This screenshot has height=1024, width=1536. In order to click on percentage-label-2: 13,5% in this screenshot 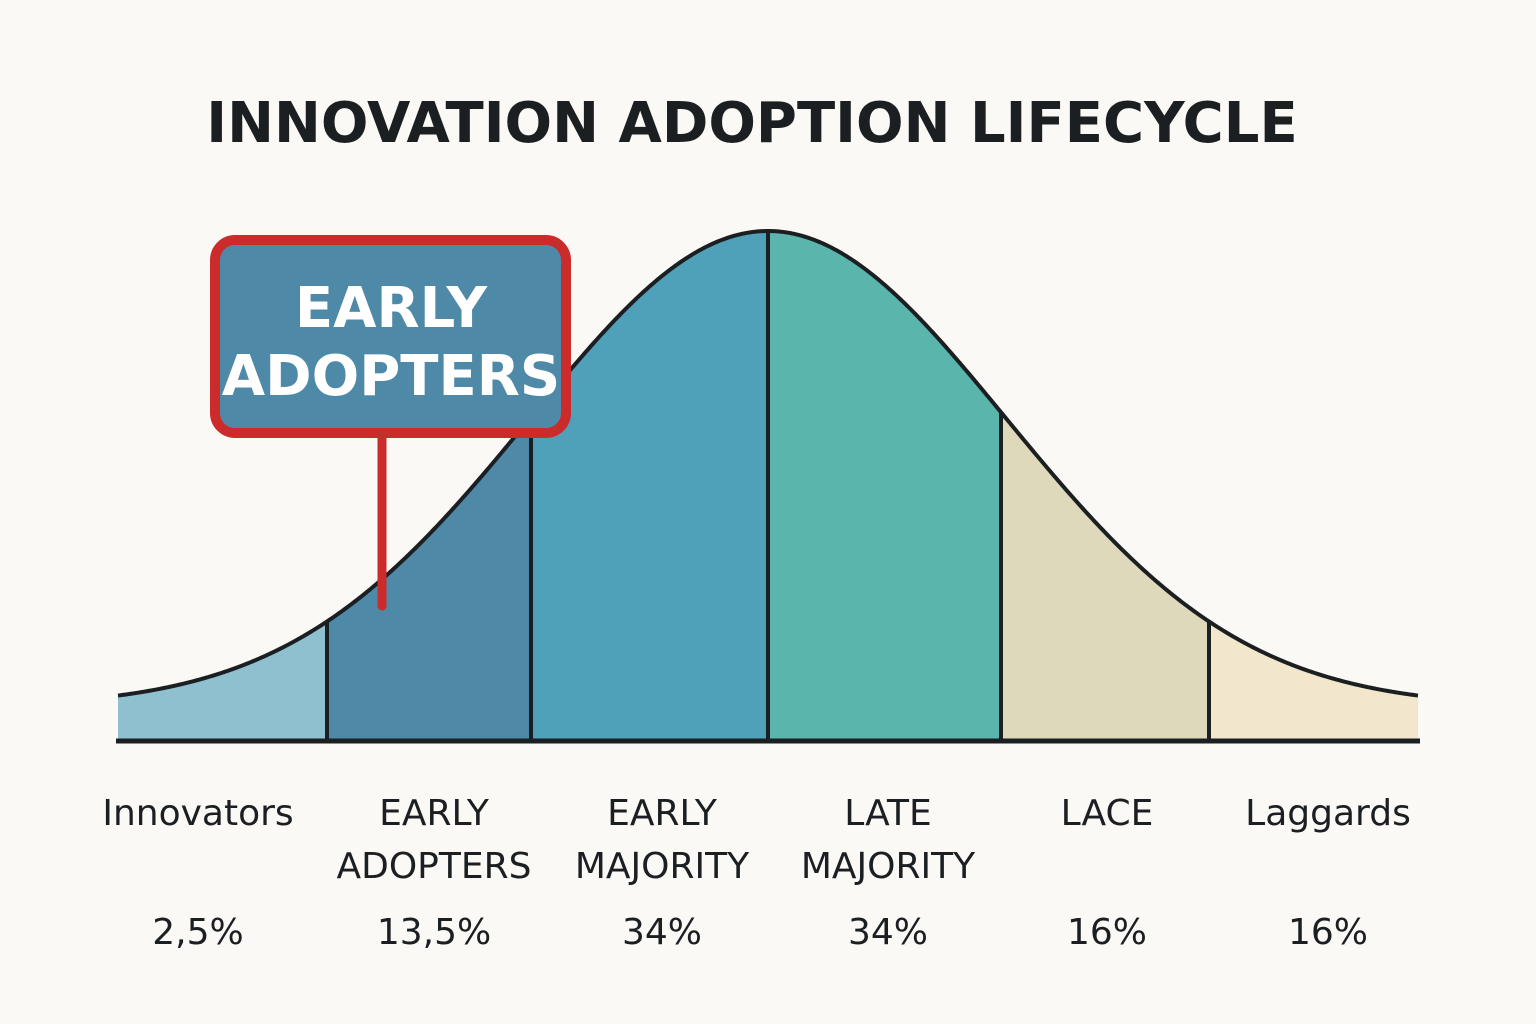, I will do `click(434, 932)`.